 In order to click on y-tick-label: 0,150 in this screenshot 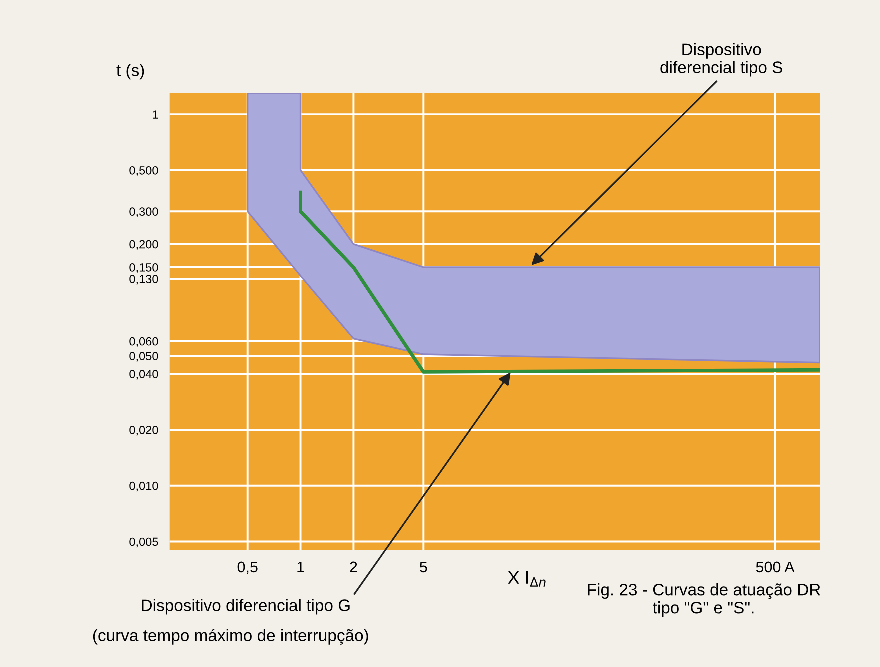, I will do `click(144, 269)`.